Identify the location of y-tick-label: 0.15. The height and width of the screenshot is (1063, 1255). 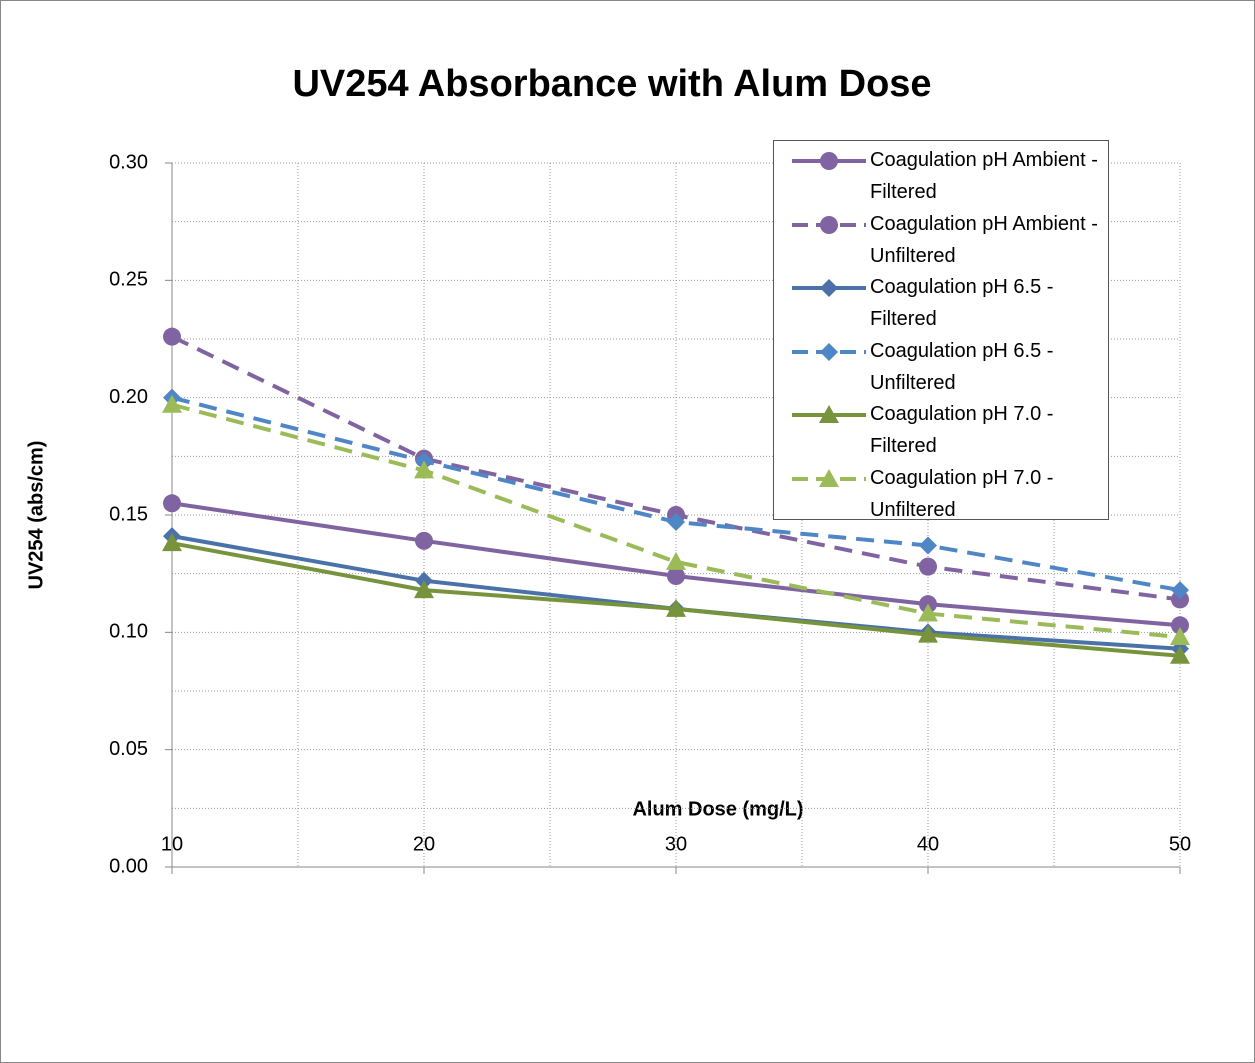
(128, 514).